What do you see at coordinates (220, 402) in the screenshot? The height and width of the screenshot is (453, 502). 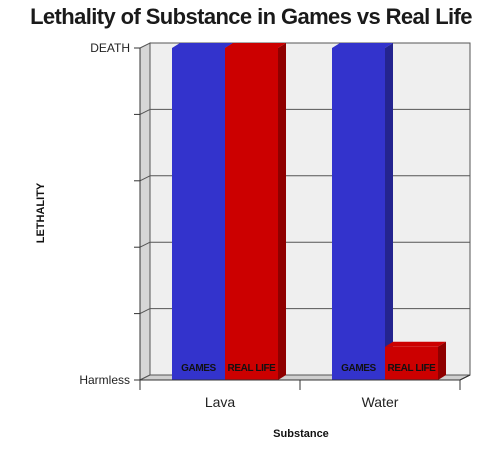 I see `x-tick-label: Lava` at bounding box center [220, 402].